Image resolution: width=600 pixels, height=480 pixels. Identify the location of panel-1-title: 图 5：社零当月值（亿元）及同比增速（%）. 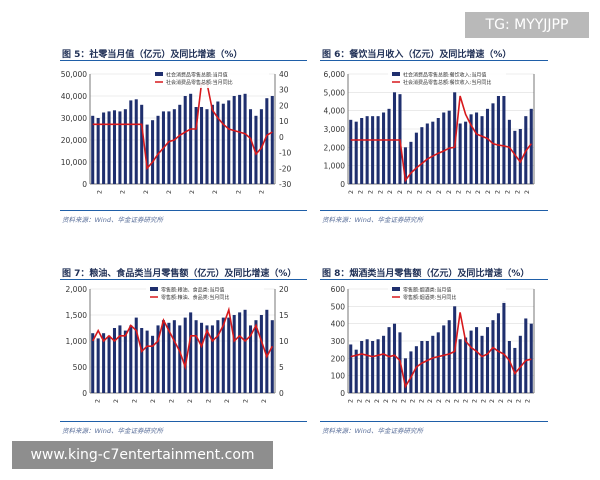
(152, 55).